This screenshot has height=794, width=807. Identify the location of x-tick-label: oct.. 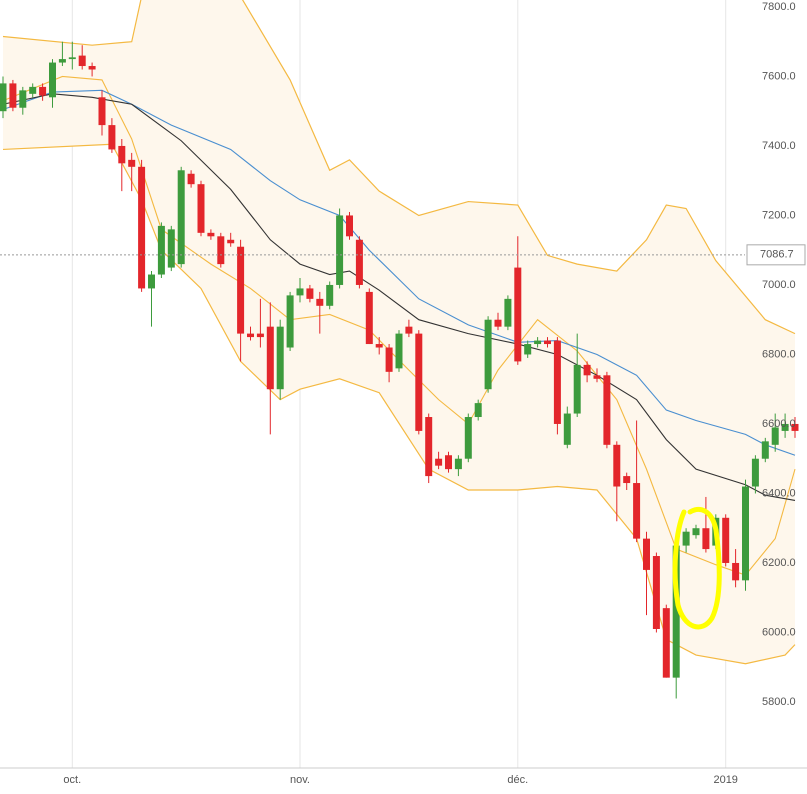
(72, 780).